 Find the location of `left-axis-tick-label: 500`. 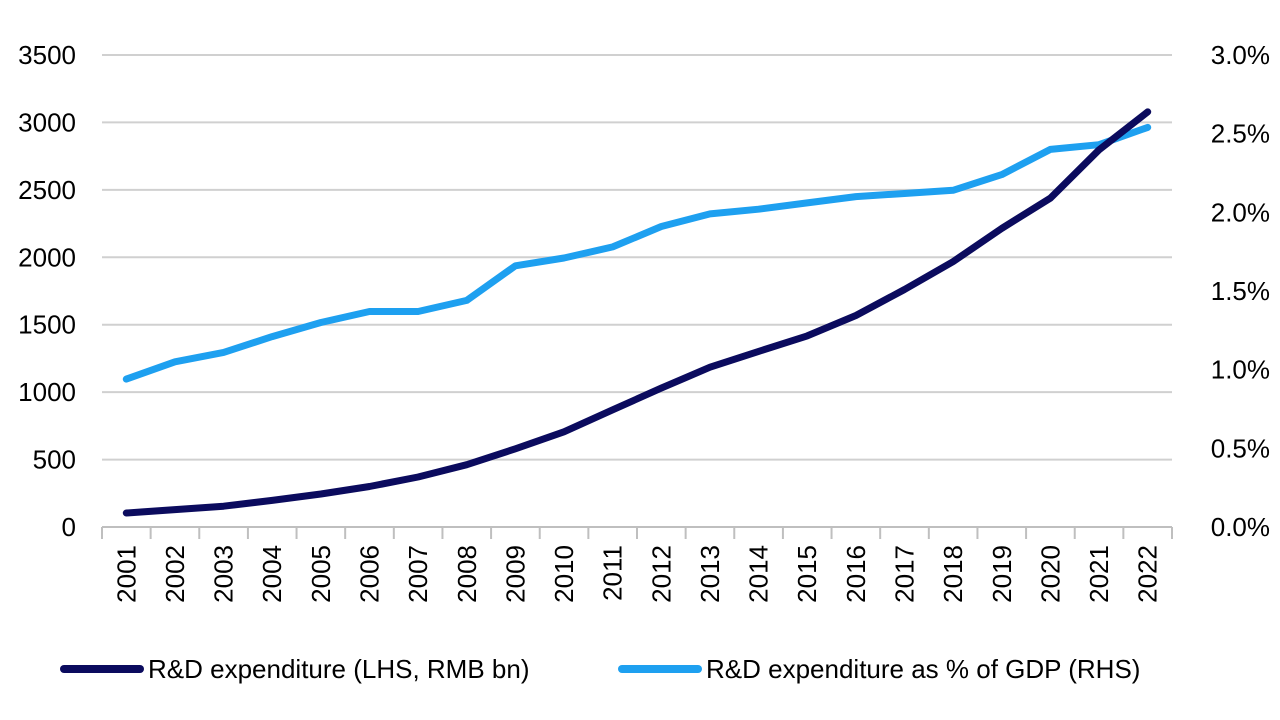

left-axis-tick-label: 500 is located at coordinates (54, 460).